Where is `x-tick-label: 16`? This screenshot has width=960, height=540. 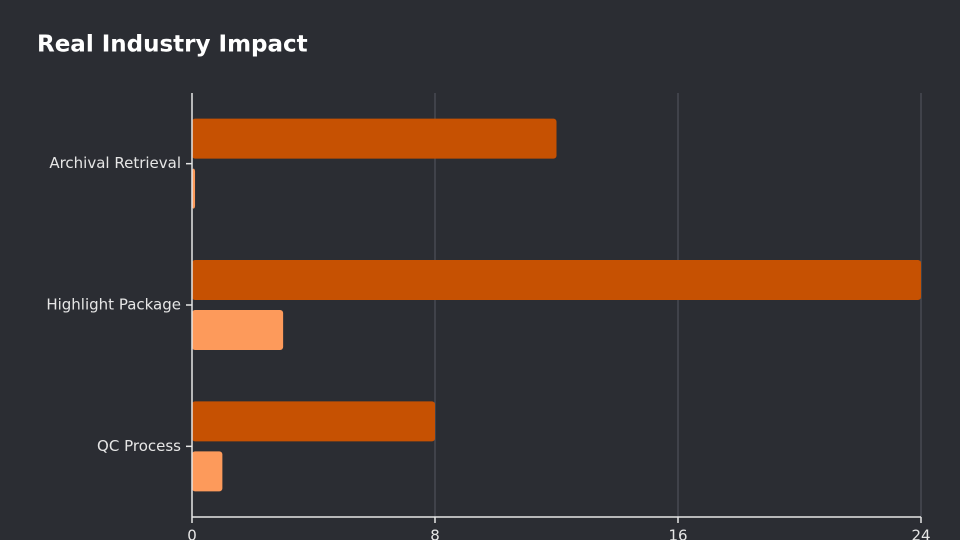 x-tick-label: 16 is located at coordinates (677, 533).